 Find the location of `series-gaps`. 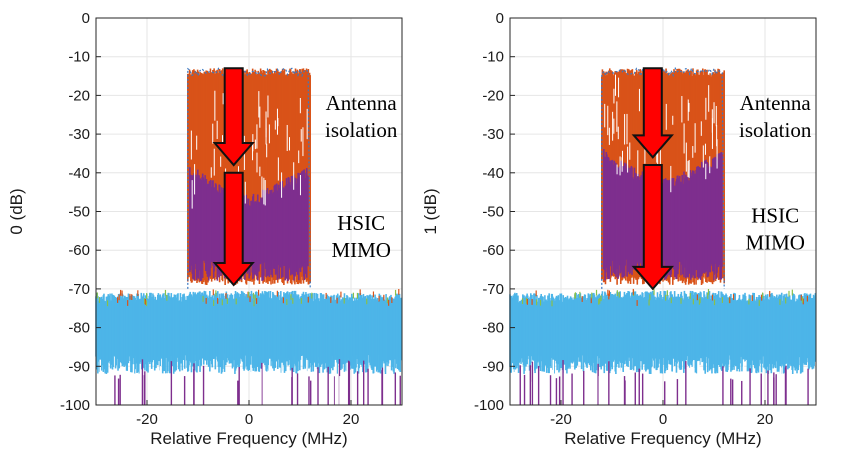

series-gaps is located at coordinates (661, 133).